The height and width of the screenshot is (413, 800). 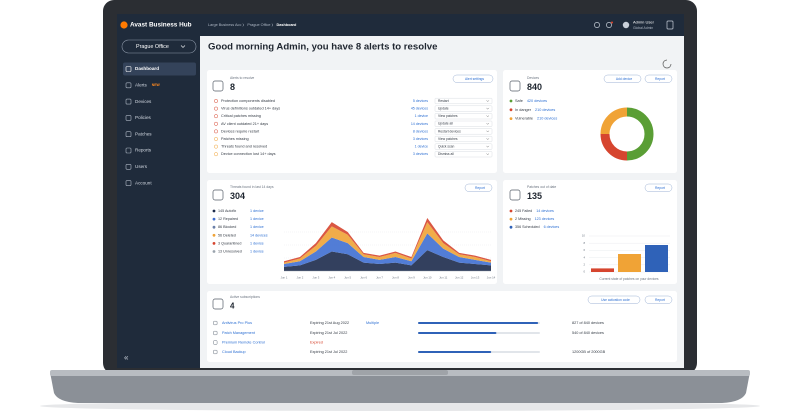 I want to click on card-count: 135, so click(x=534, y=196).